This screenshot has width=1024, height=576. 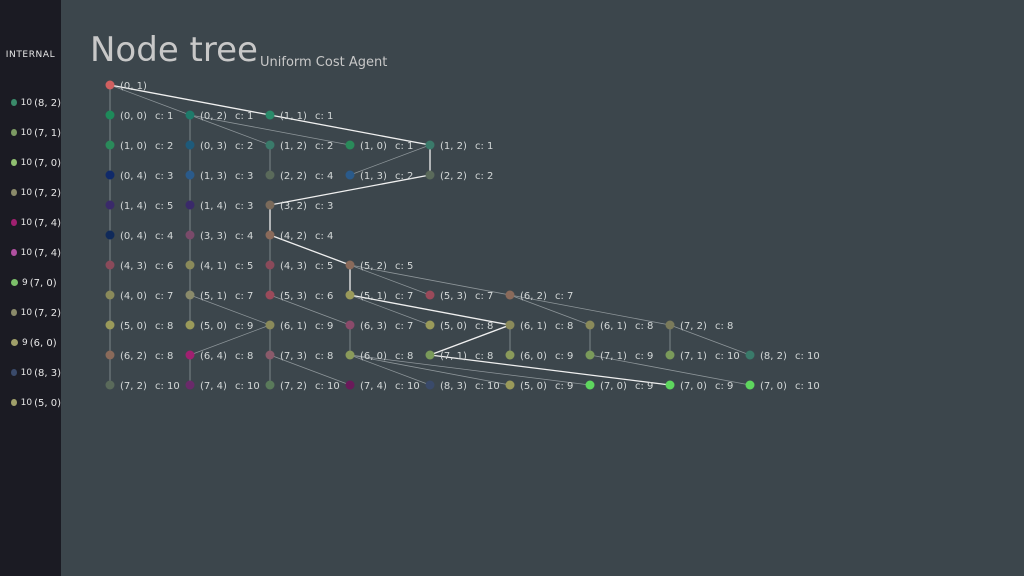 What do you see at coordinates (459, 176) in the screenshot?
I see `tree-node: (2, 2) c: 2` at bounding box center [459, 176].